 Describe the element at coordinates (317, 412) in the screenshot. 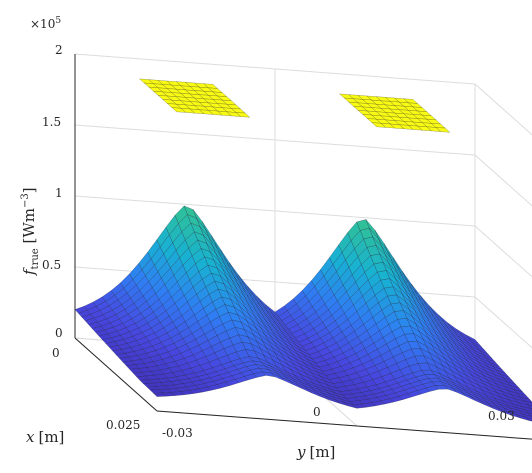

I see `y-tick-label: 0` at that location.